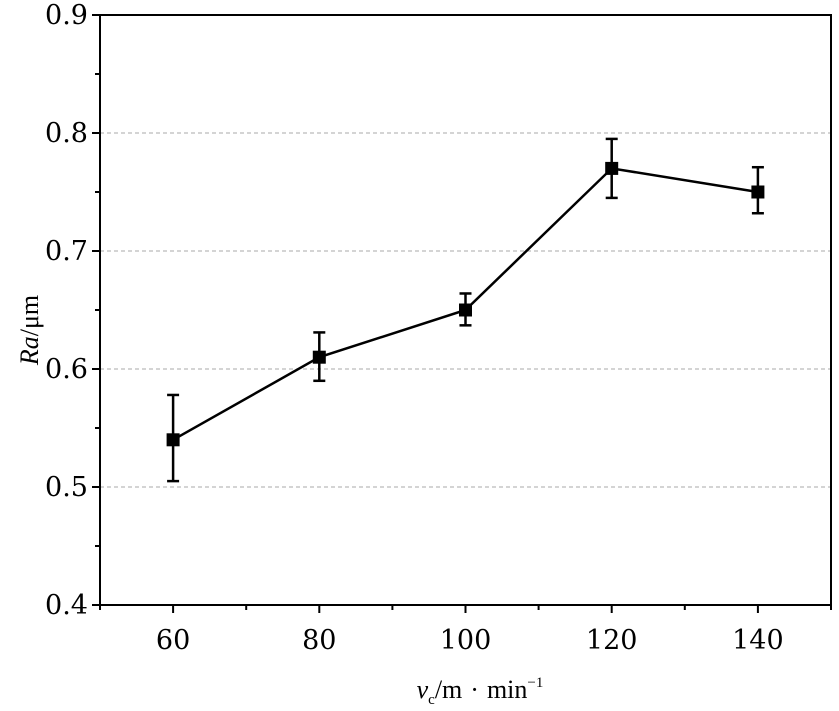 Image resolution: width=839 pixels, height=711 pixels. Describe the element at coordinates (173, 640) in the screenshot. I see `x-tick-label: 60` at that location.